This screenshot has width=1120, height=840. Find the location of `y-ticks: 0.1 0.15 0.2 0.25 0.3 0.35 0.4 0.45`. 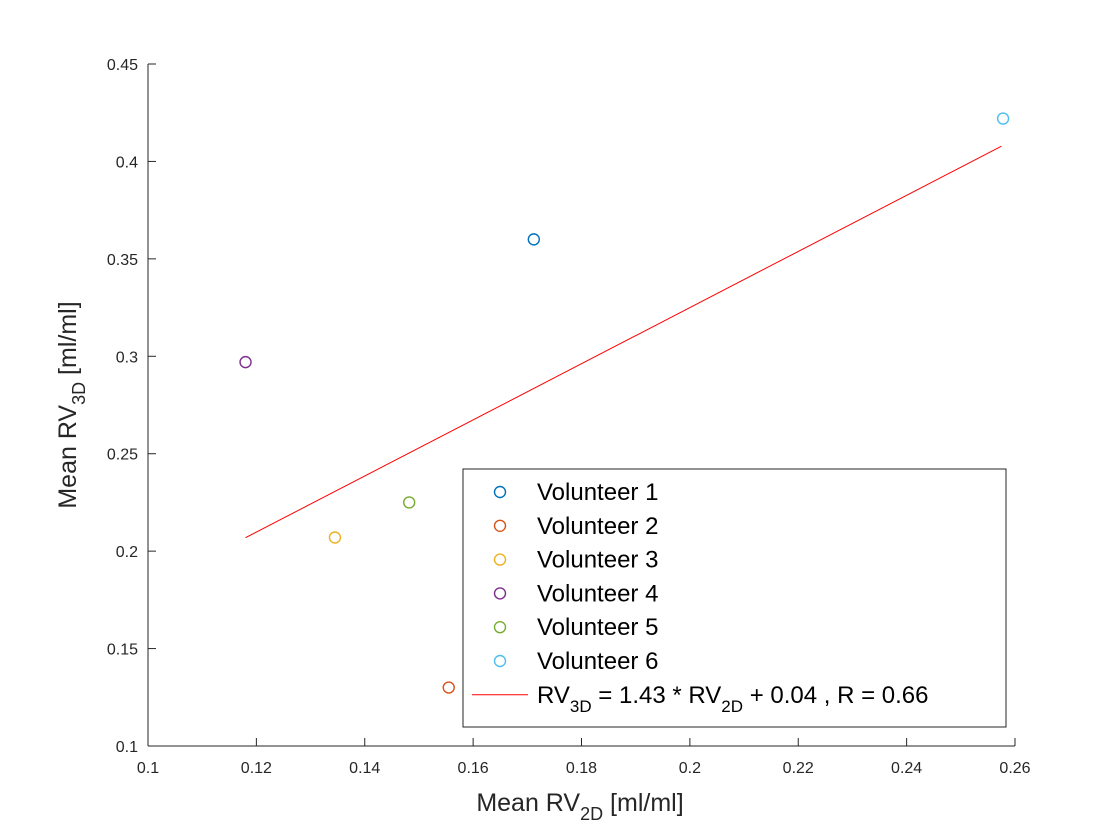

y-ticks: 0.1 0.15 0.2 0.25 0.3 0.35 0.4 0.45 is located at coordinates (131, 406).